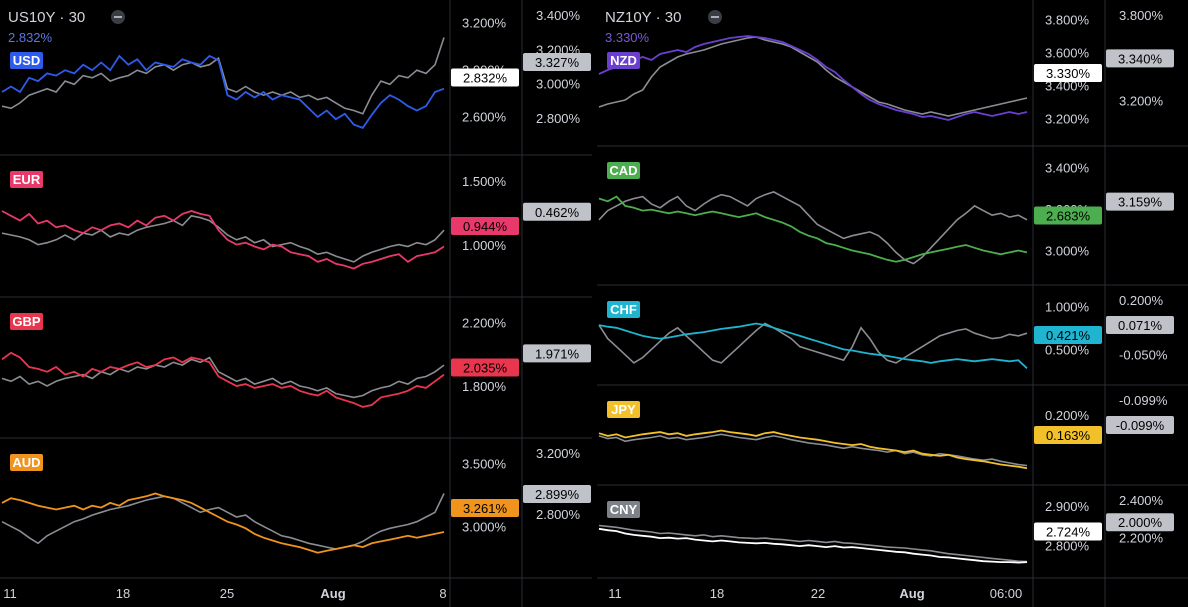 This screenshot has height=607, width=1188. I want to click on comparison-price-badge-label: 3.159%, so click(1140, 202).